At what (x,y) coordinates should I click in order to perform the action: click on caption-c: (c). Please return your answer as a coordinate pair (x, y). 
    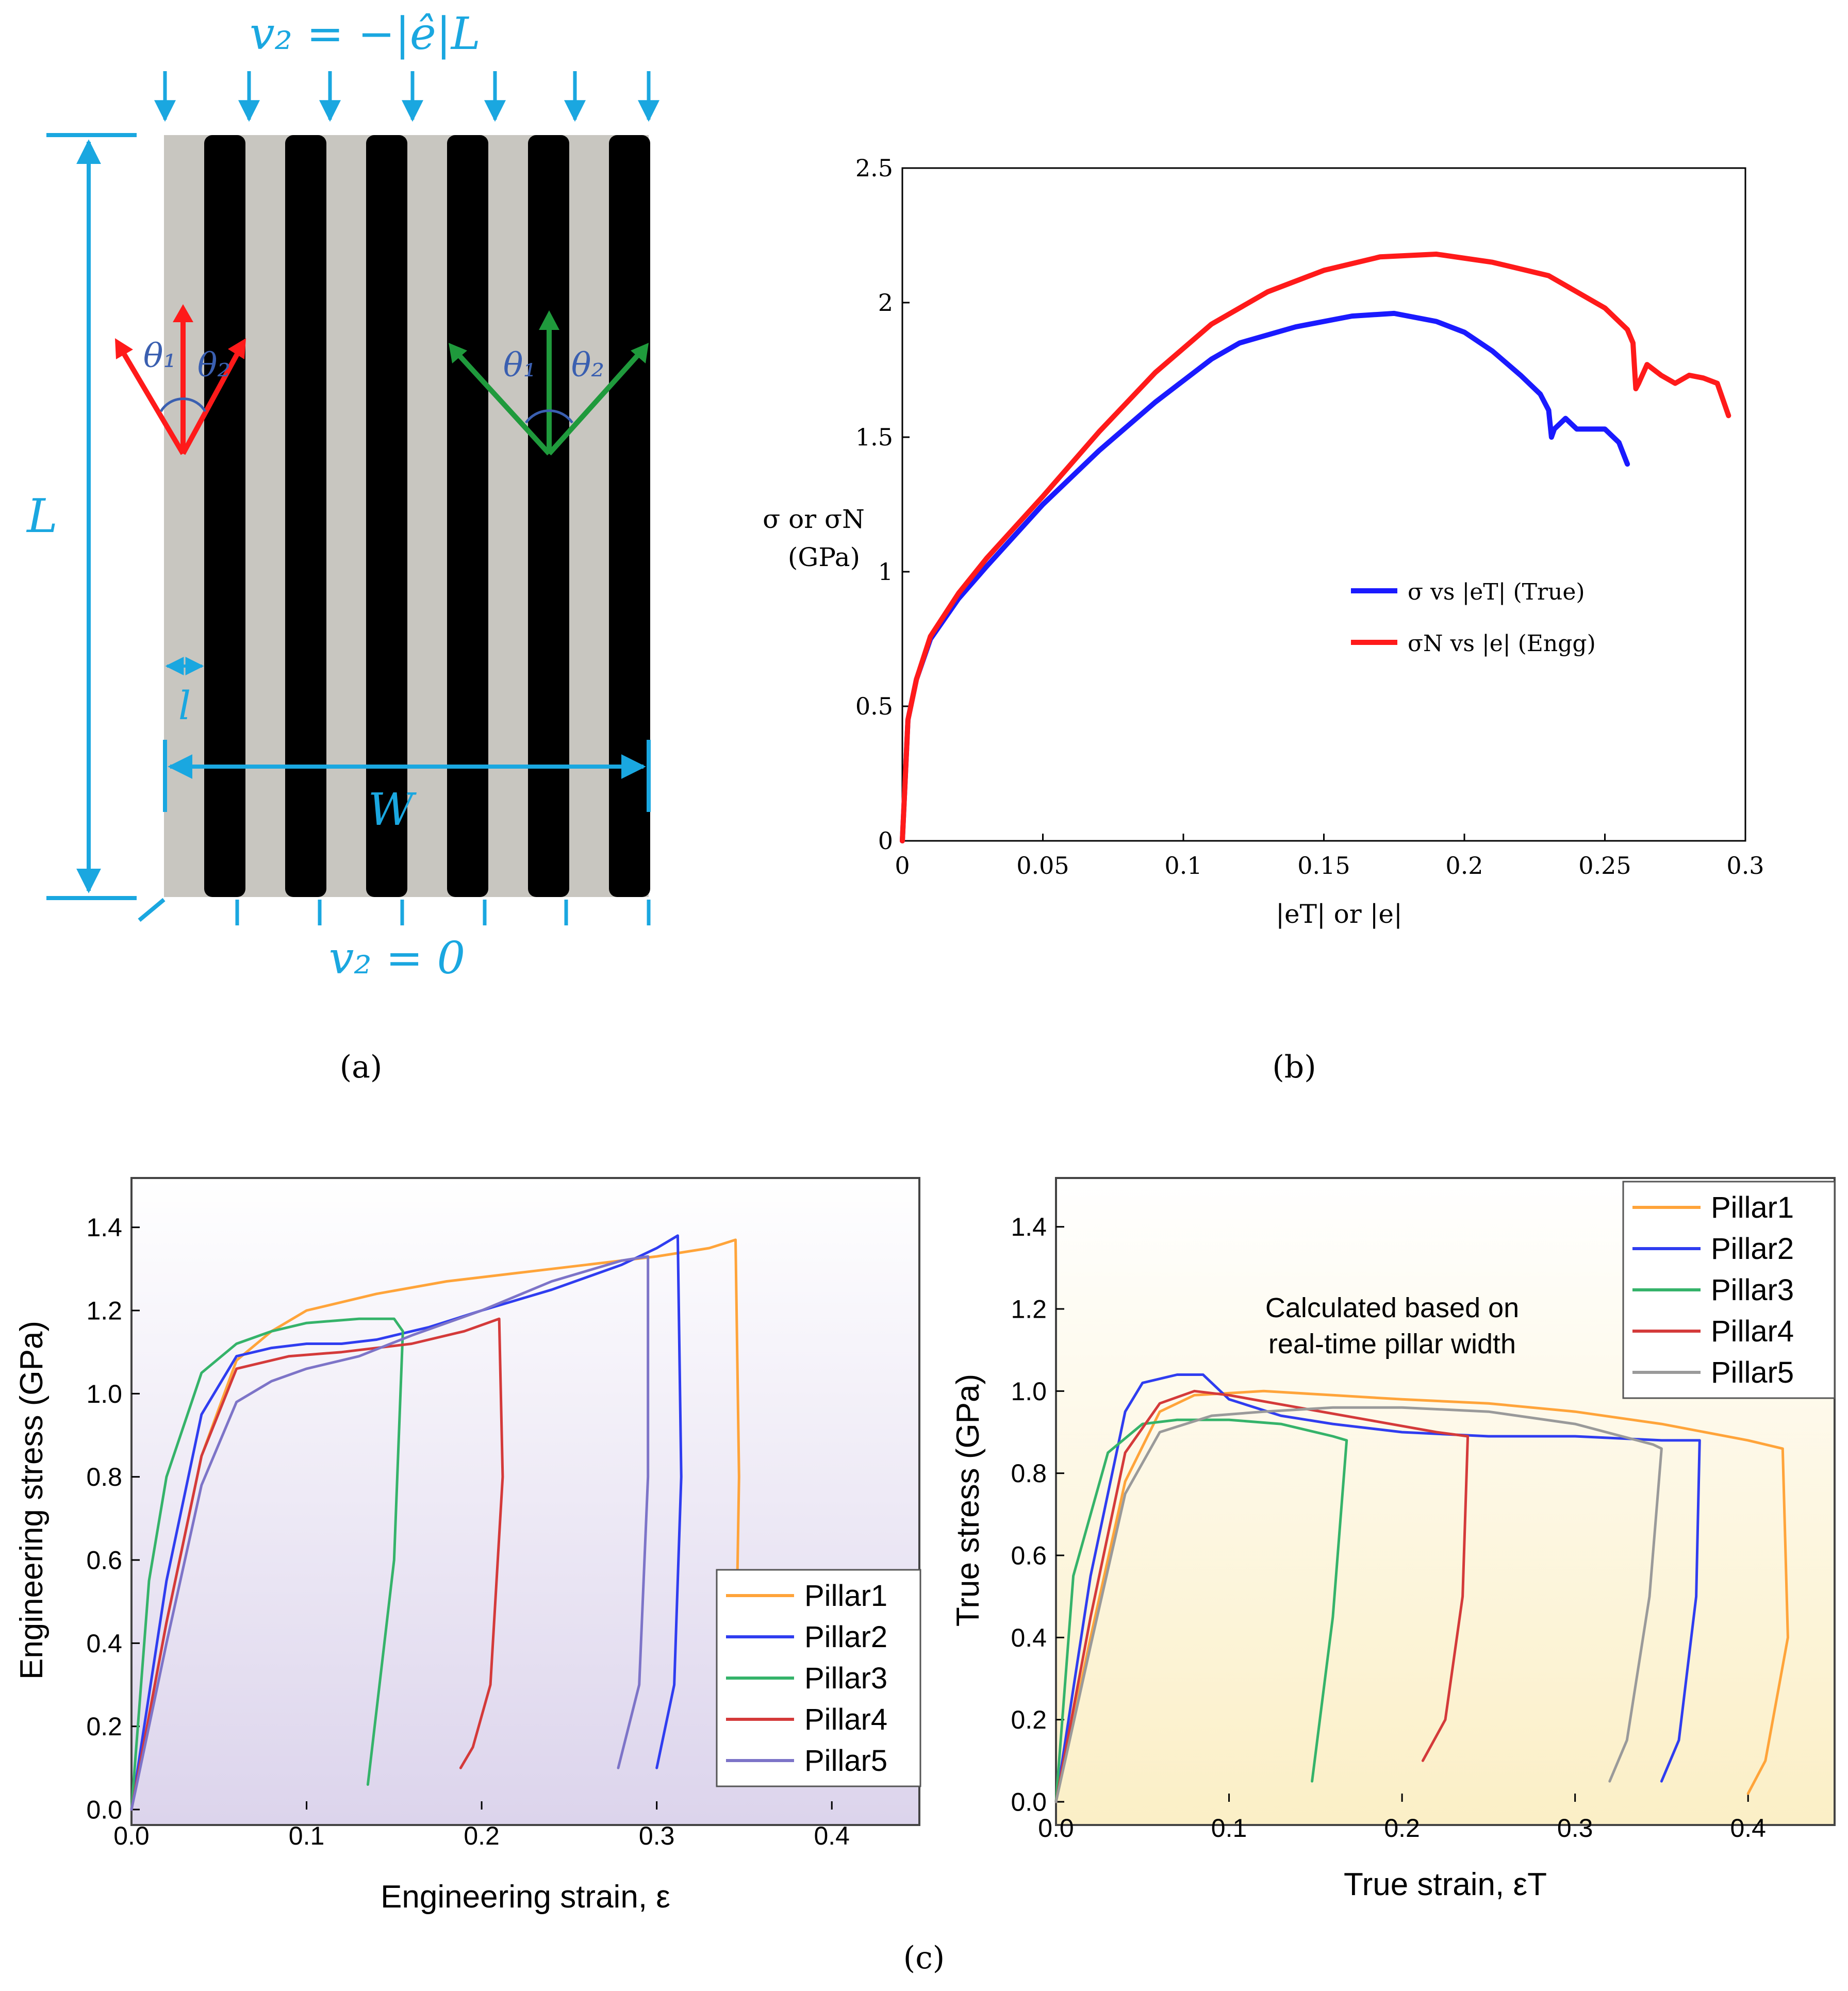
    Looking at the image, I should click on (924, 1958).